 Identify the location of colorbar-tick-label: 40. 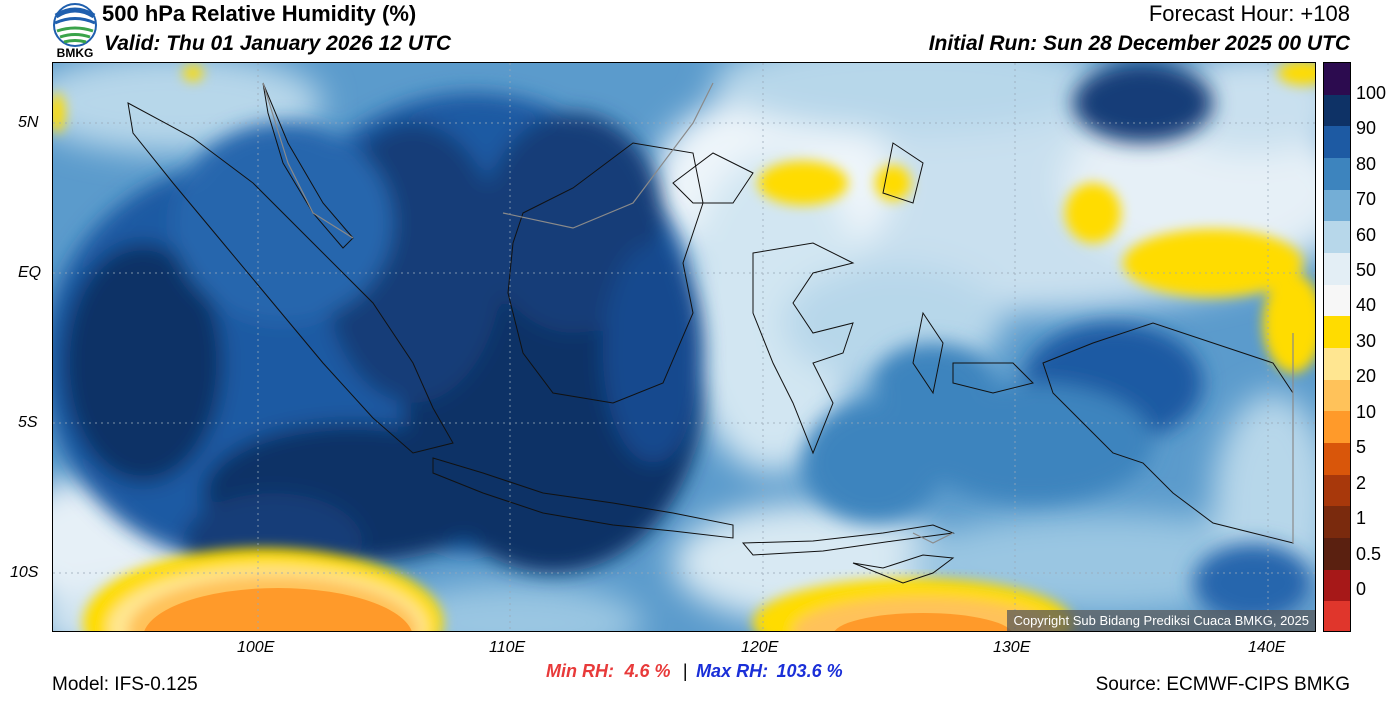
(1366, 305).